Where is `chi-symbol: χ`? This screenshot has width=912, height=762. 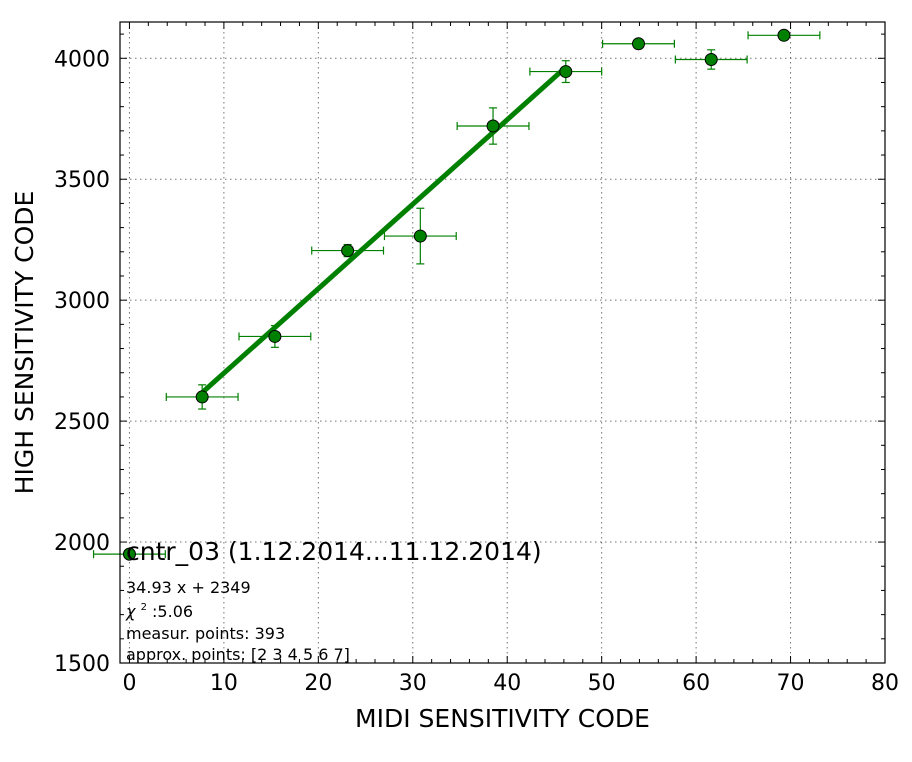 chi-symbol: χ is located at coordinates (130, 611).